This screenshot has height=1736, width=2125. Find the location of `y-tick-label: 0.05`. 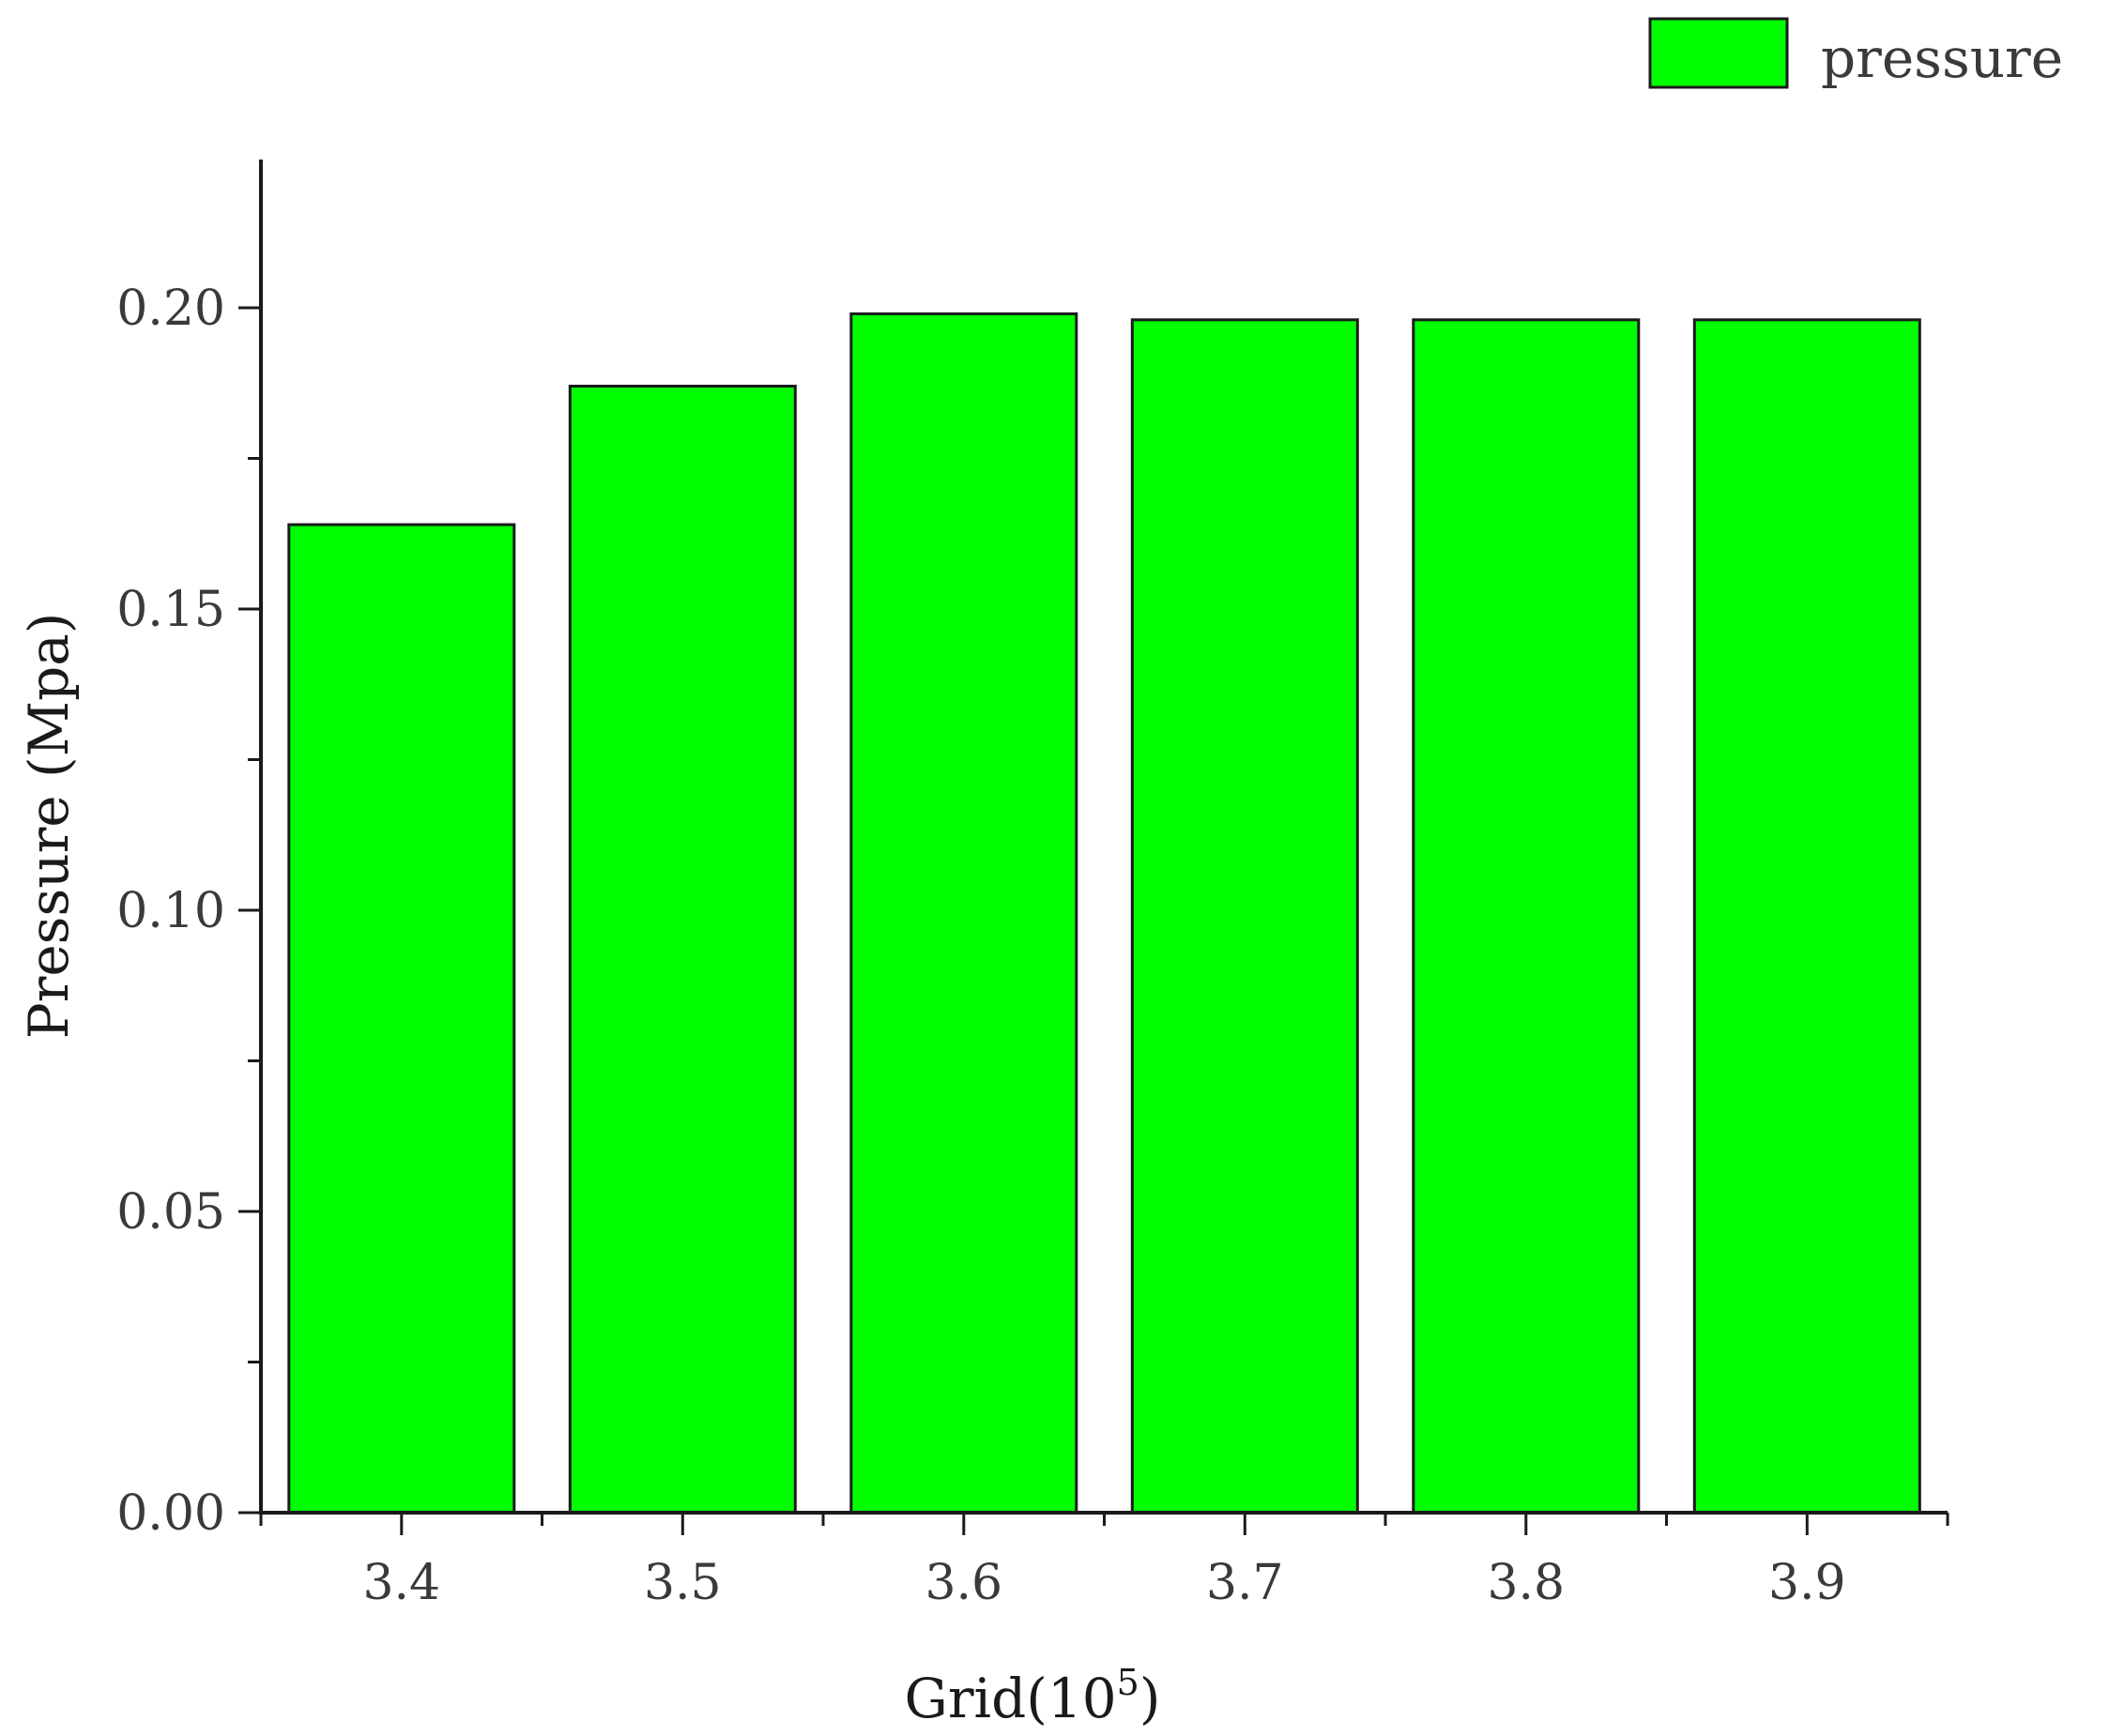

y-tick-label: 0.05 is located at coordinates (170, 1212).